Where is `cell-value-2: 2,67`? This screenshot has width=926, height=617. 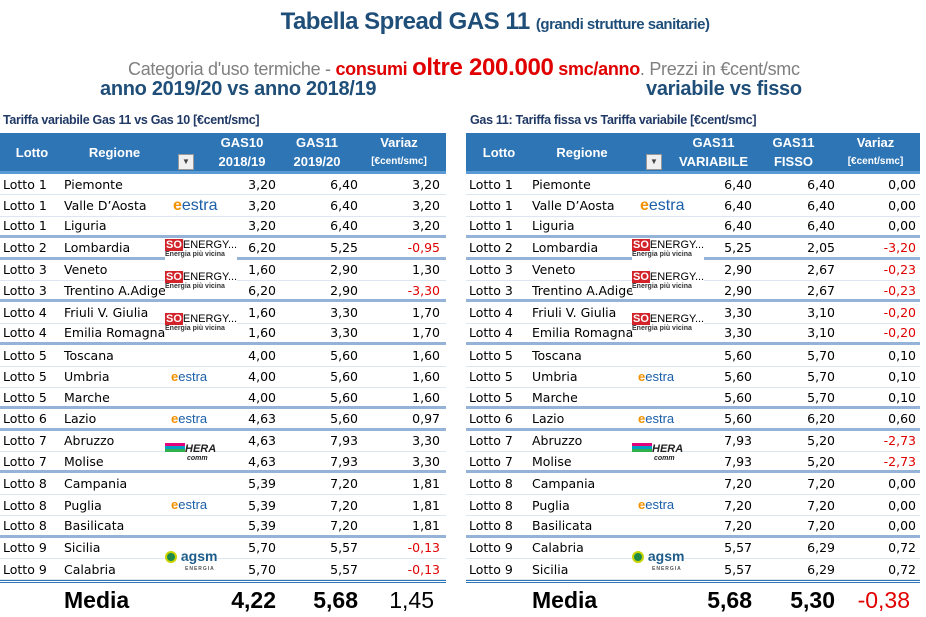 cell-value-2: 2,67 is located at coordinates (821, 270).